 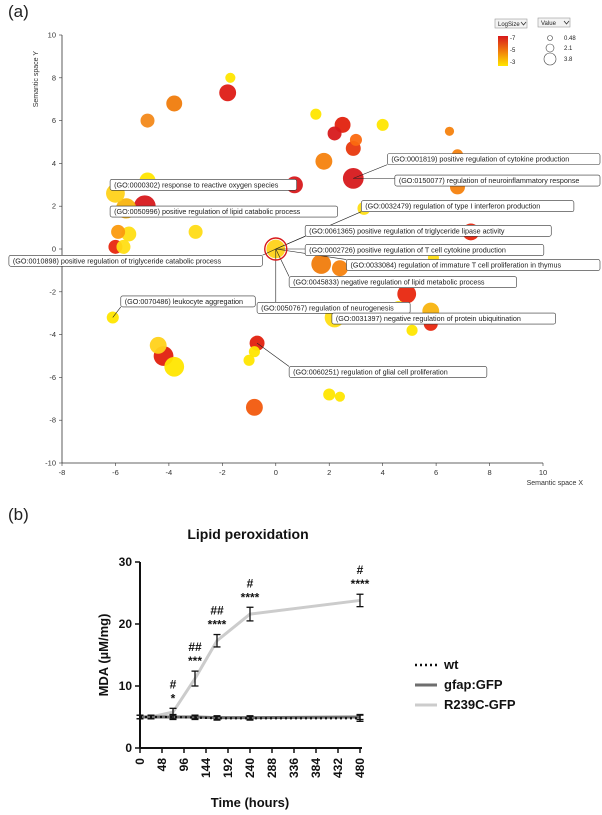 I want to click on size-legend-circle, so click(x=550, y=59).